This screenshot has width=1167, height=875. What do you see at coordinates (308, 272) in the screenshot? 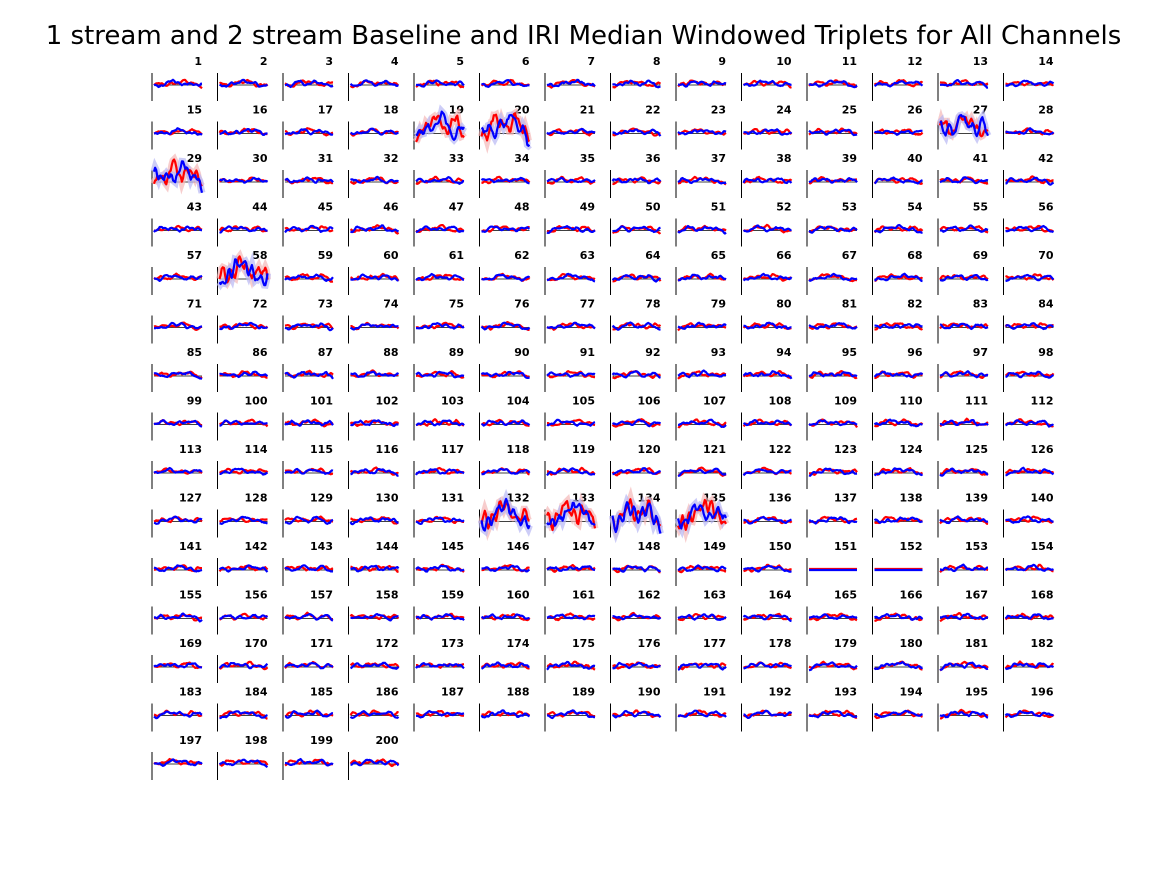
I see `panel-59: 59` at bounding box center [308, 272].